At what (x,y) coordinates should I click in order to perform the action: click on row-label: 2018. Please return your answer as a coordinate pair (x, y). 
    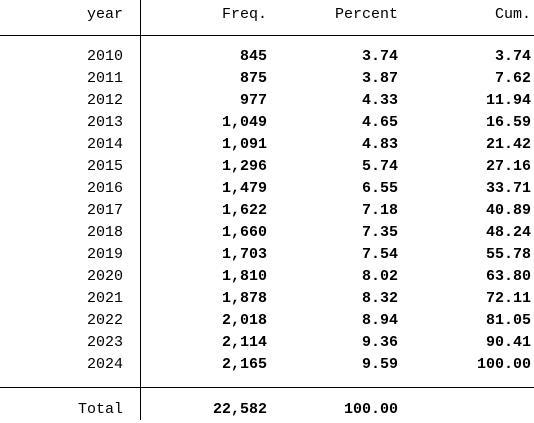
    Looking at the image, I should click on (105, 232).